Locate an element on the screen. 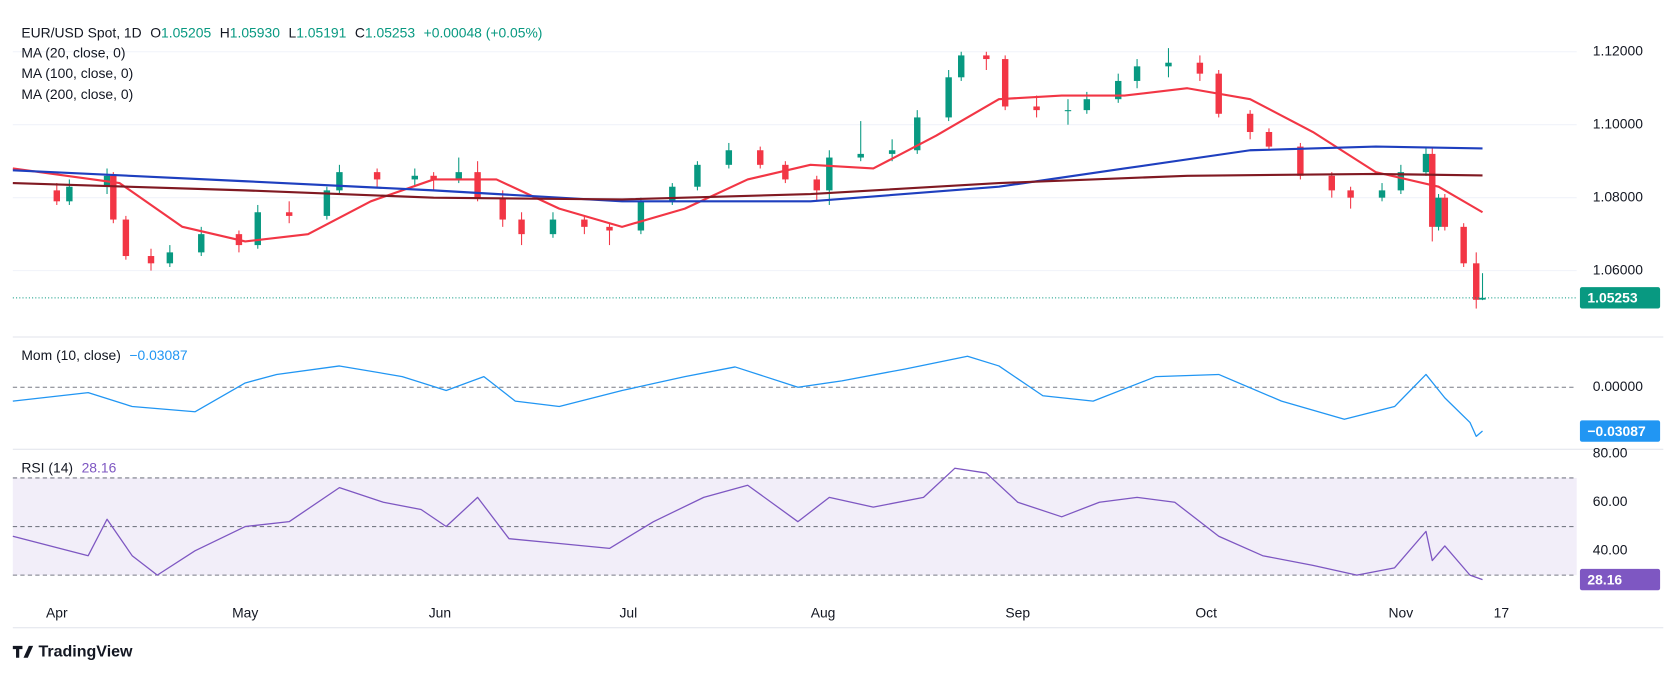 Image resolution: width=1674 pixels, height=674 pixels. legend-entry: MA (200, close, 0) is located at coordinates (77, 94).